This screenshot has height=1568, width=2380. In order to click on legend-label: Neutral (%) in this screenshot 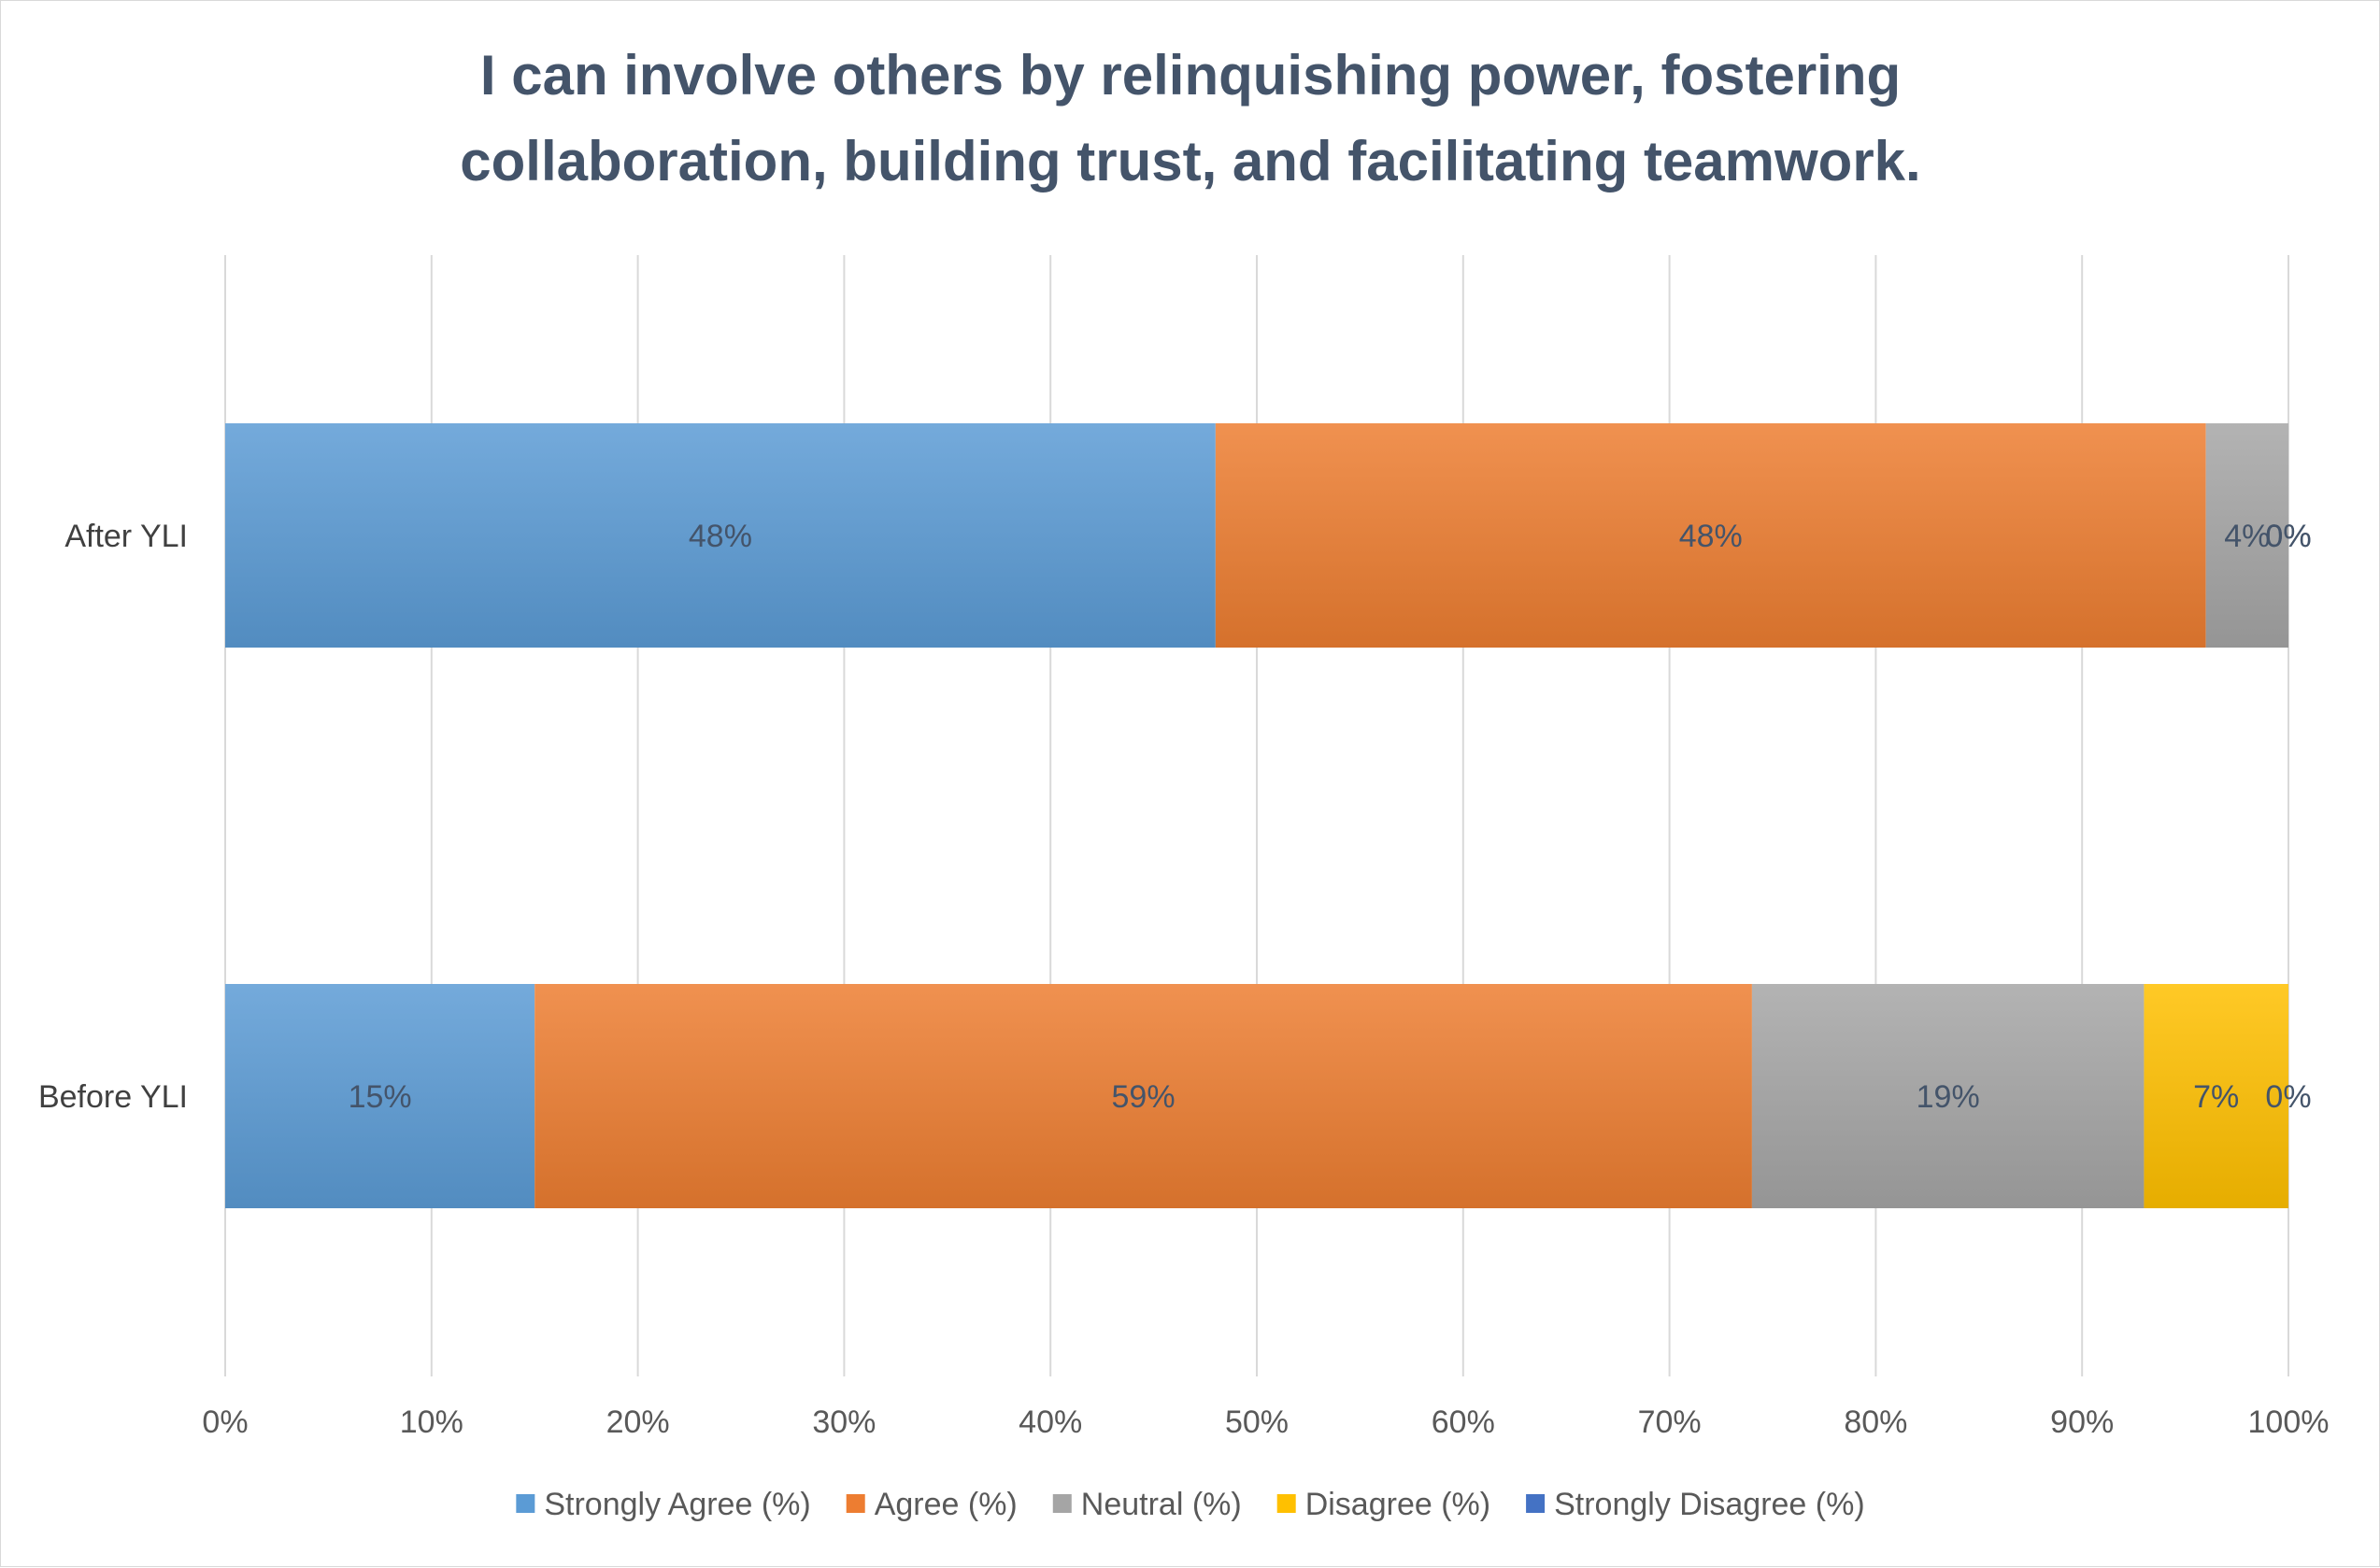, I will do `click(1161, 1505)`.